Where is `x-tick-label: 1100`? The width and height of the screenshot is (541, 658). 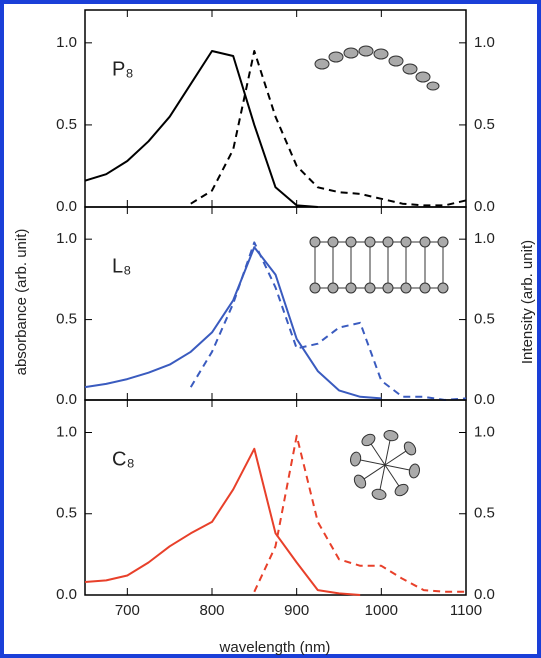
x-tick-label: 1100 is located at coordinates (466, 610).